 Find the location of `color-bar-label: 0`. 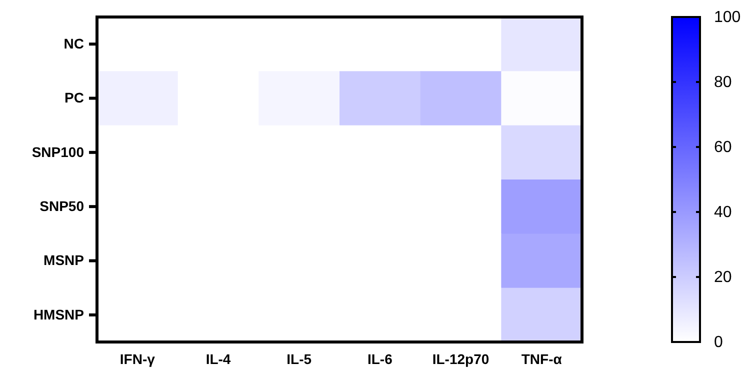

color-bar-label: 0 is located at coordinates (718, 343).